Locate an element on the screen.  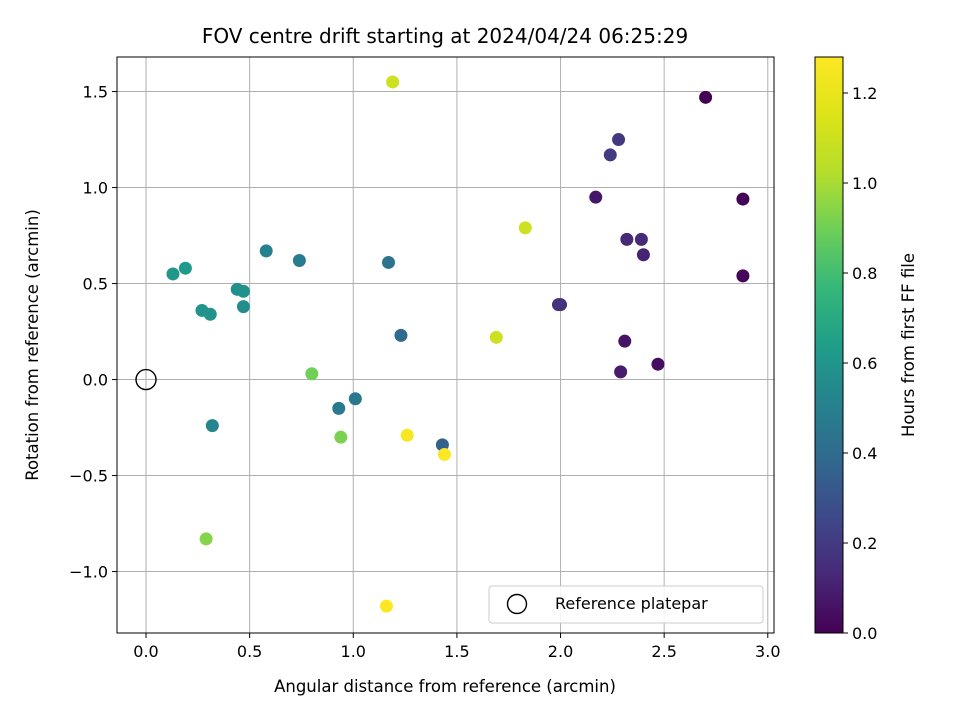
colorbar-ticks: 0.0 0.2 0.4 0.6 0.8 1.0 1.2 is located at coordinates (860, 363).